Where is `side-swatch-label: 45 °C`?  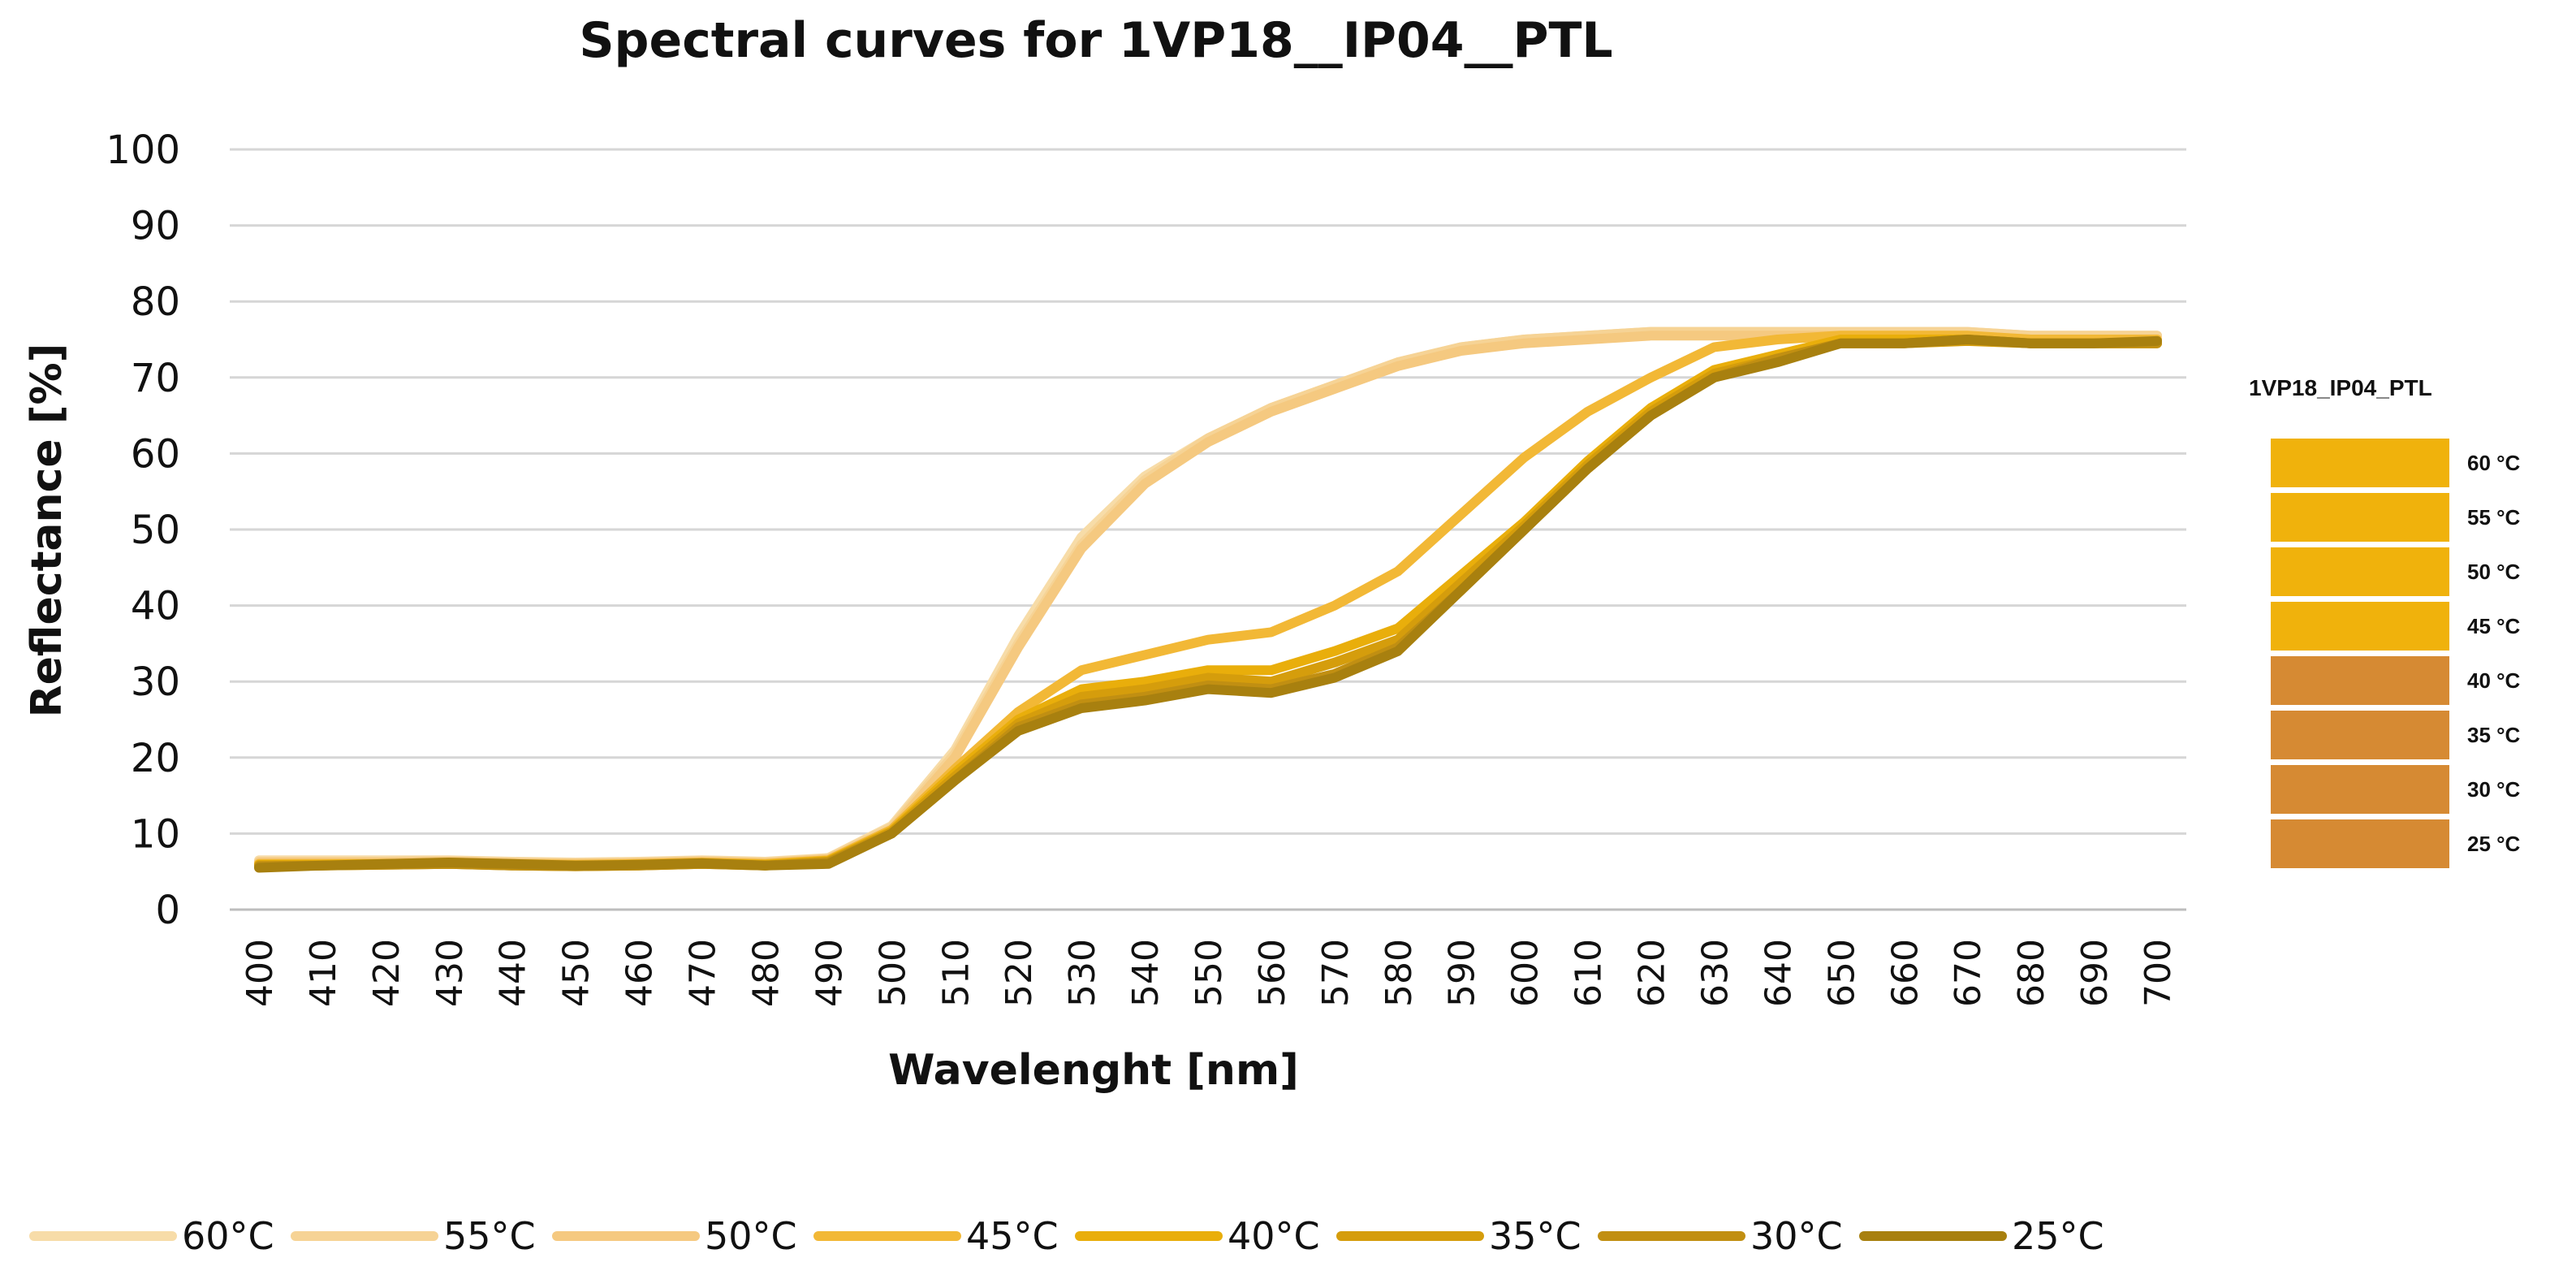 side-swatch-label: 45 °C is located at coordinates (2494, 626).